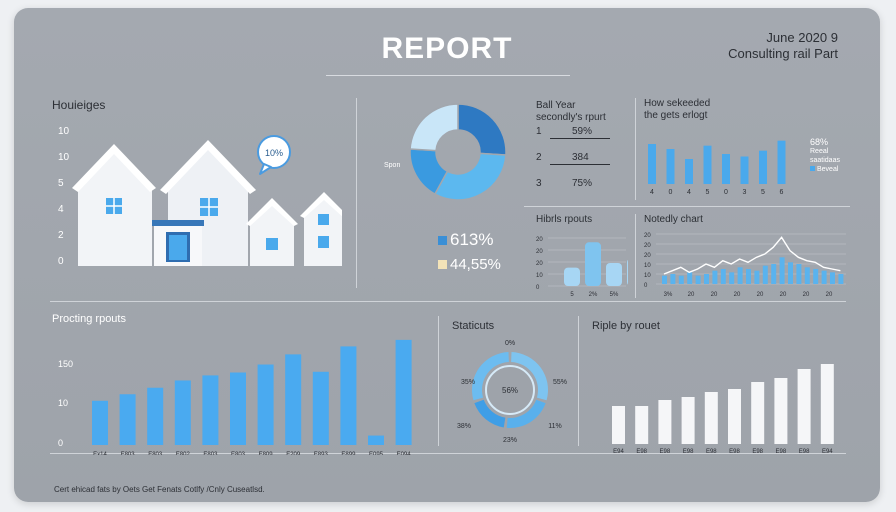 This screenshot has width=896, height=512. I want to click on stat-label: 11%, so click(555, 426).